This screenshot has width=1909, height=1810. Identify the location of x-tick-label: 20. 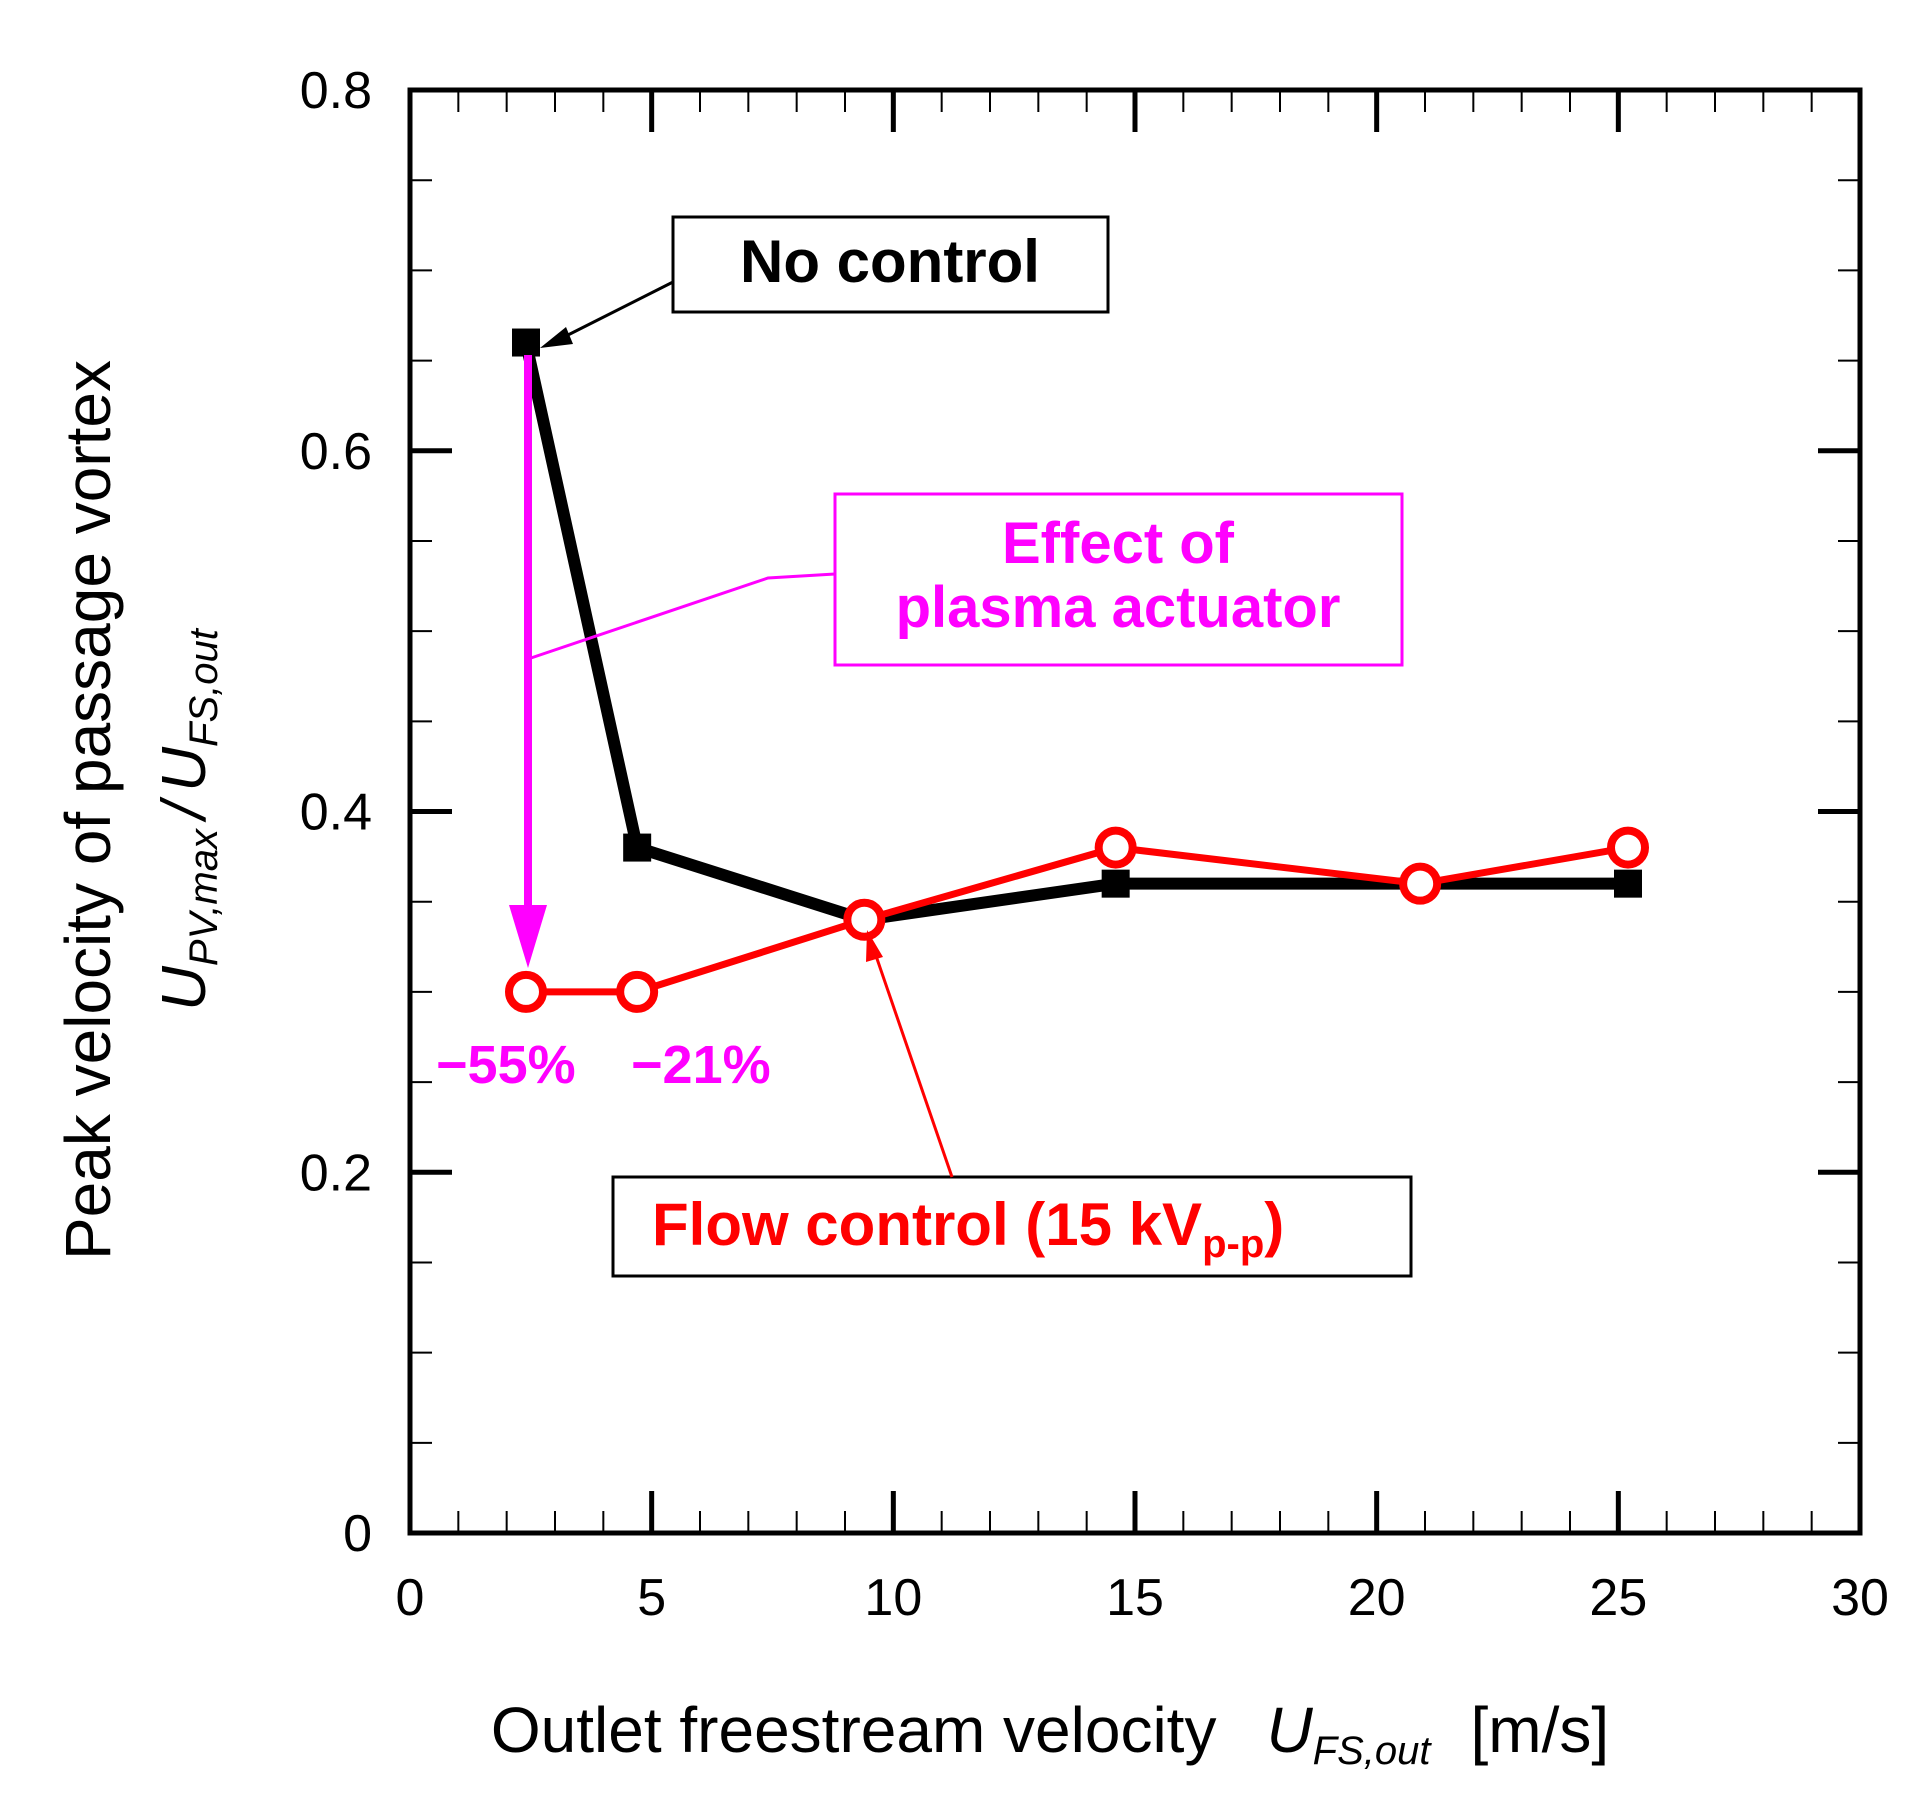
(1377, 1598).